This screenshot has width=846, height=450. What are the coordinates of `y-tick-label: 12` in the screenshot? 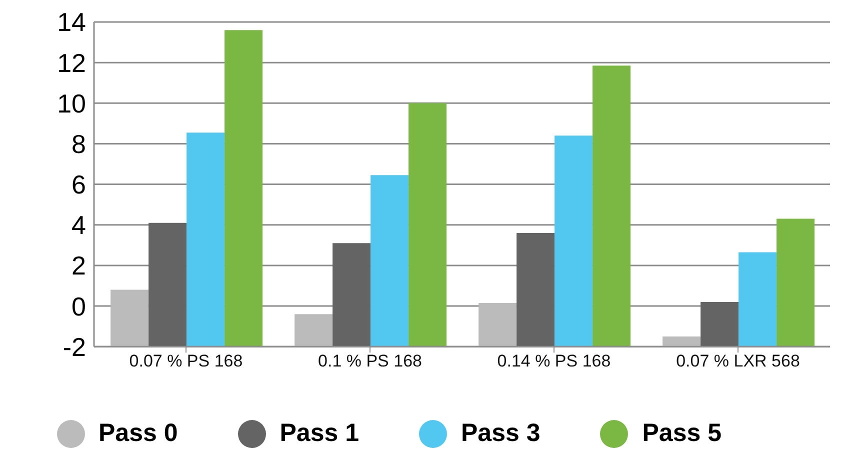 It's located at (71, 63).